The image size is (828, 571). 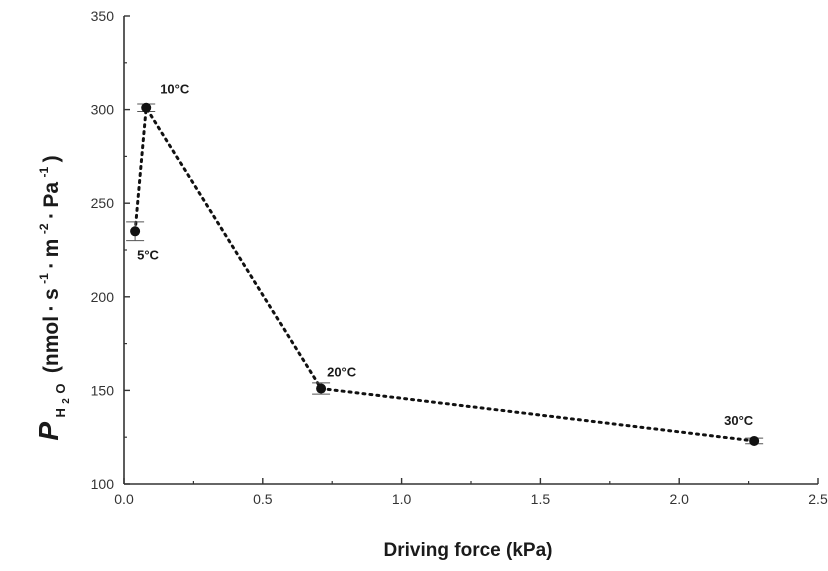 I want to click on x-axis-ticks: 0.0 0.5 1.0 1.5 2.0 2.5, so click(x=471, y=492).